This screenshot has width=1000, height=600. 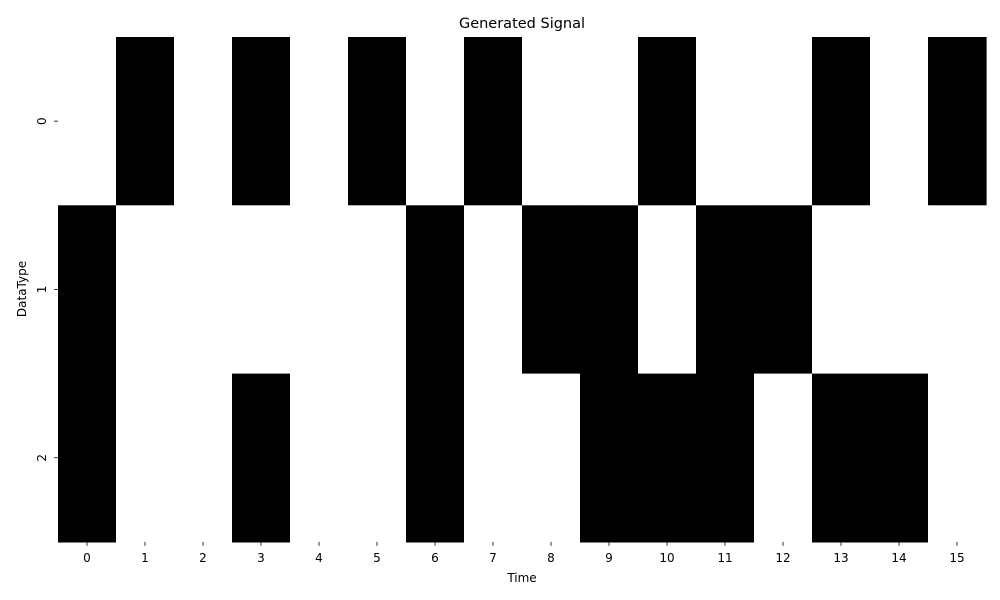 What do you see at coordinates (203, 121) in the screenshot?
I see `heatmap-cell-r0-c2` at bounding box center [203, 121].